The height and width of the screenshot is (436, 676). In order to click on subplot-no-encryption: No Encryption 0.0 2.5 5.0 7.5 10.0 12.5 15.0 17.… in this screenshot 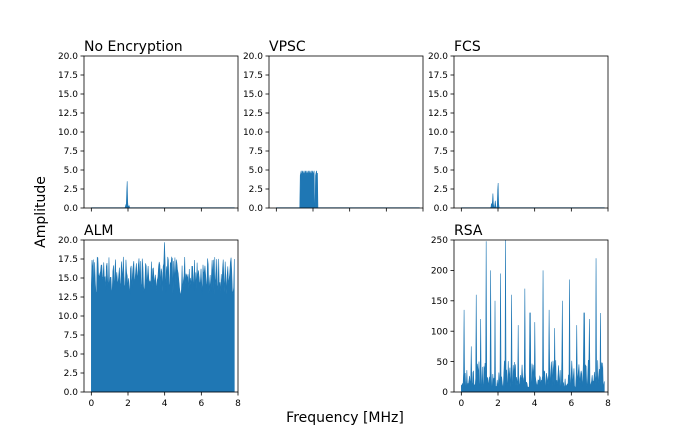, I will do `click(148, 126)`.